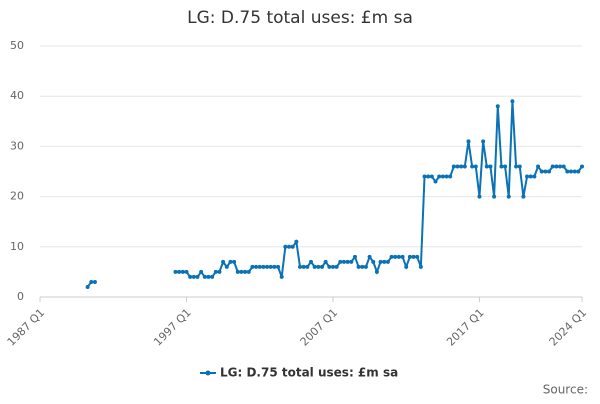 The image size is (600, 404). Describe the element at coordinates (17, 95) in the screenshot. I see `y-tick-label: 40` at that location.